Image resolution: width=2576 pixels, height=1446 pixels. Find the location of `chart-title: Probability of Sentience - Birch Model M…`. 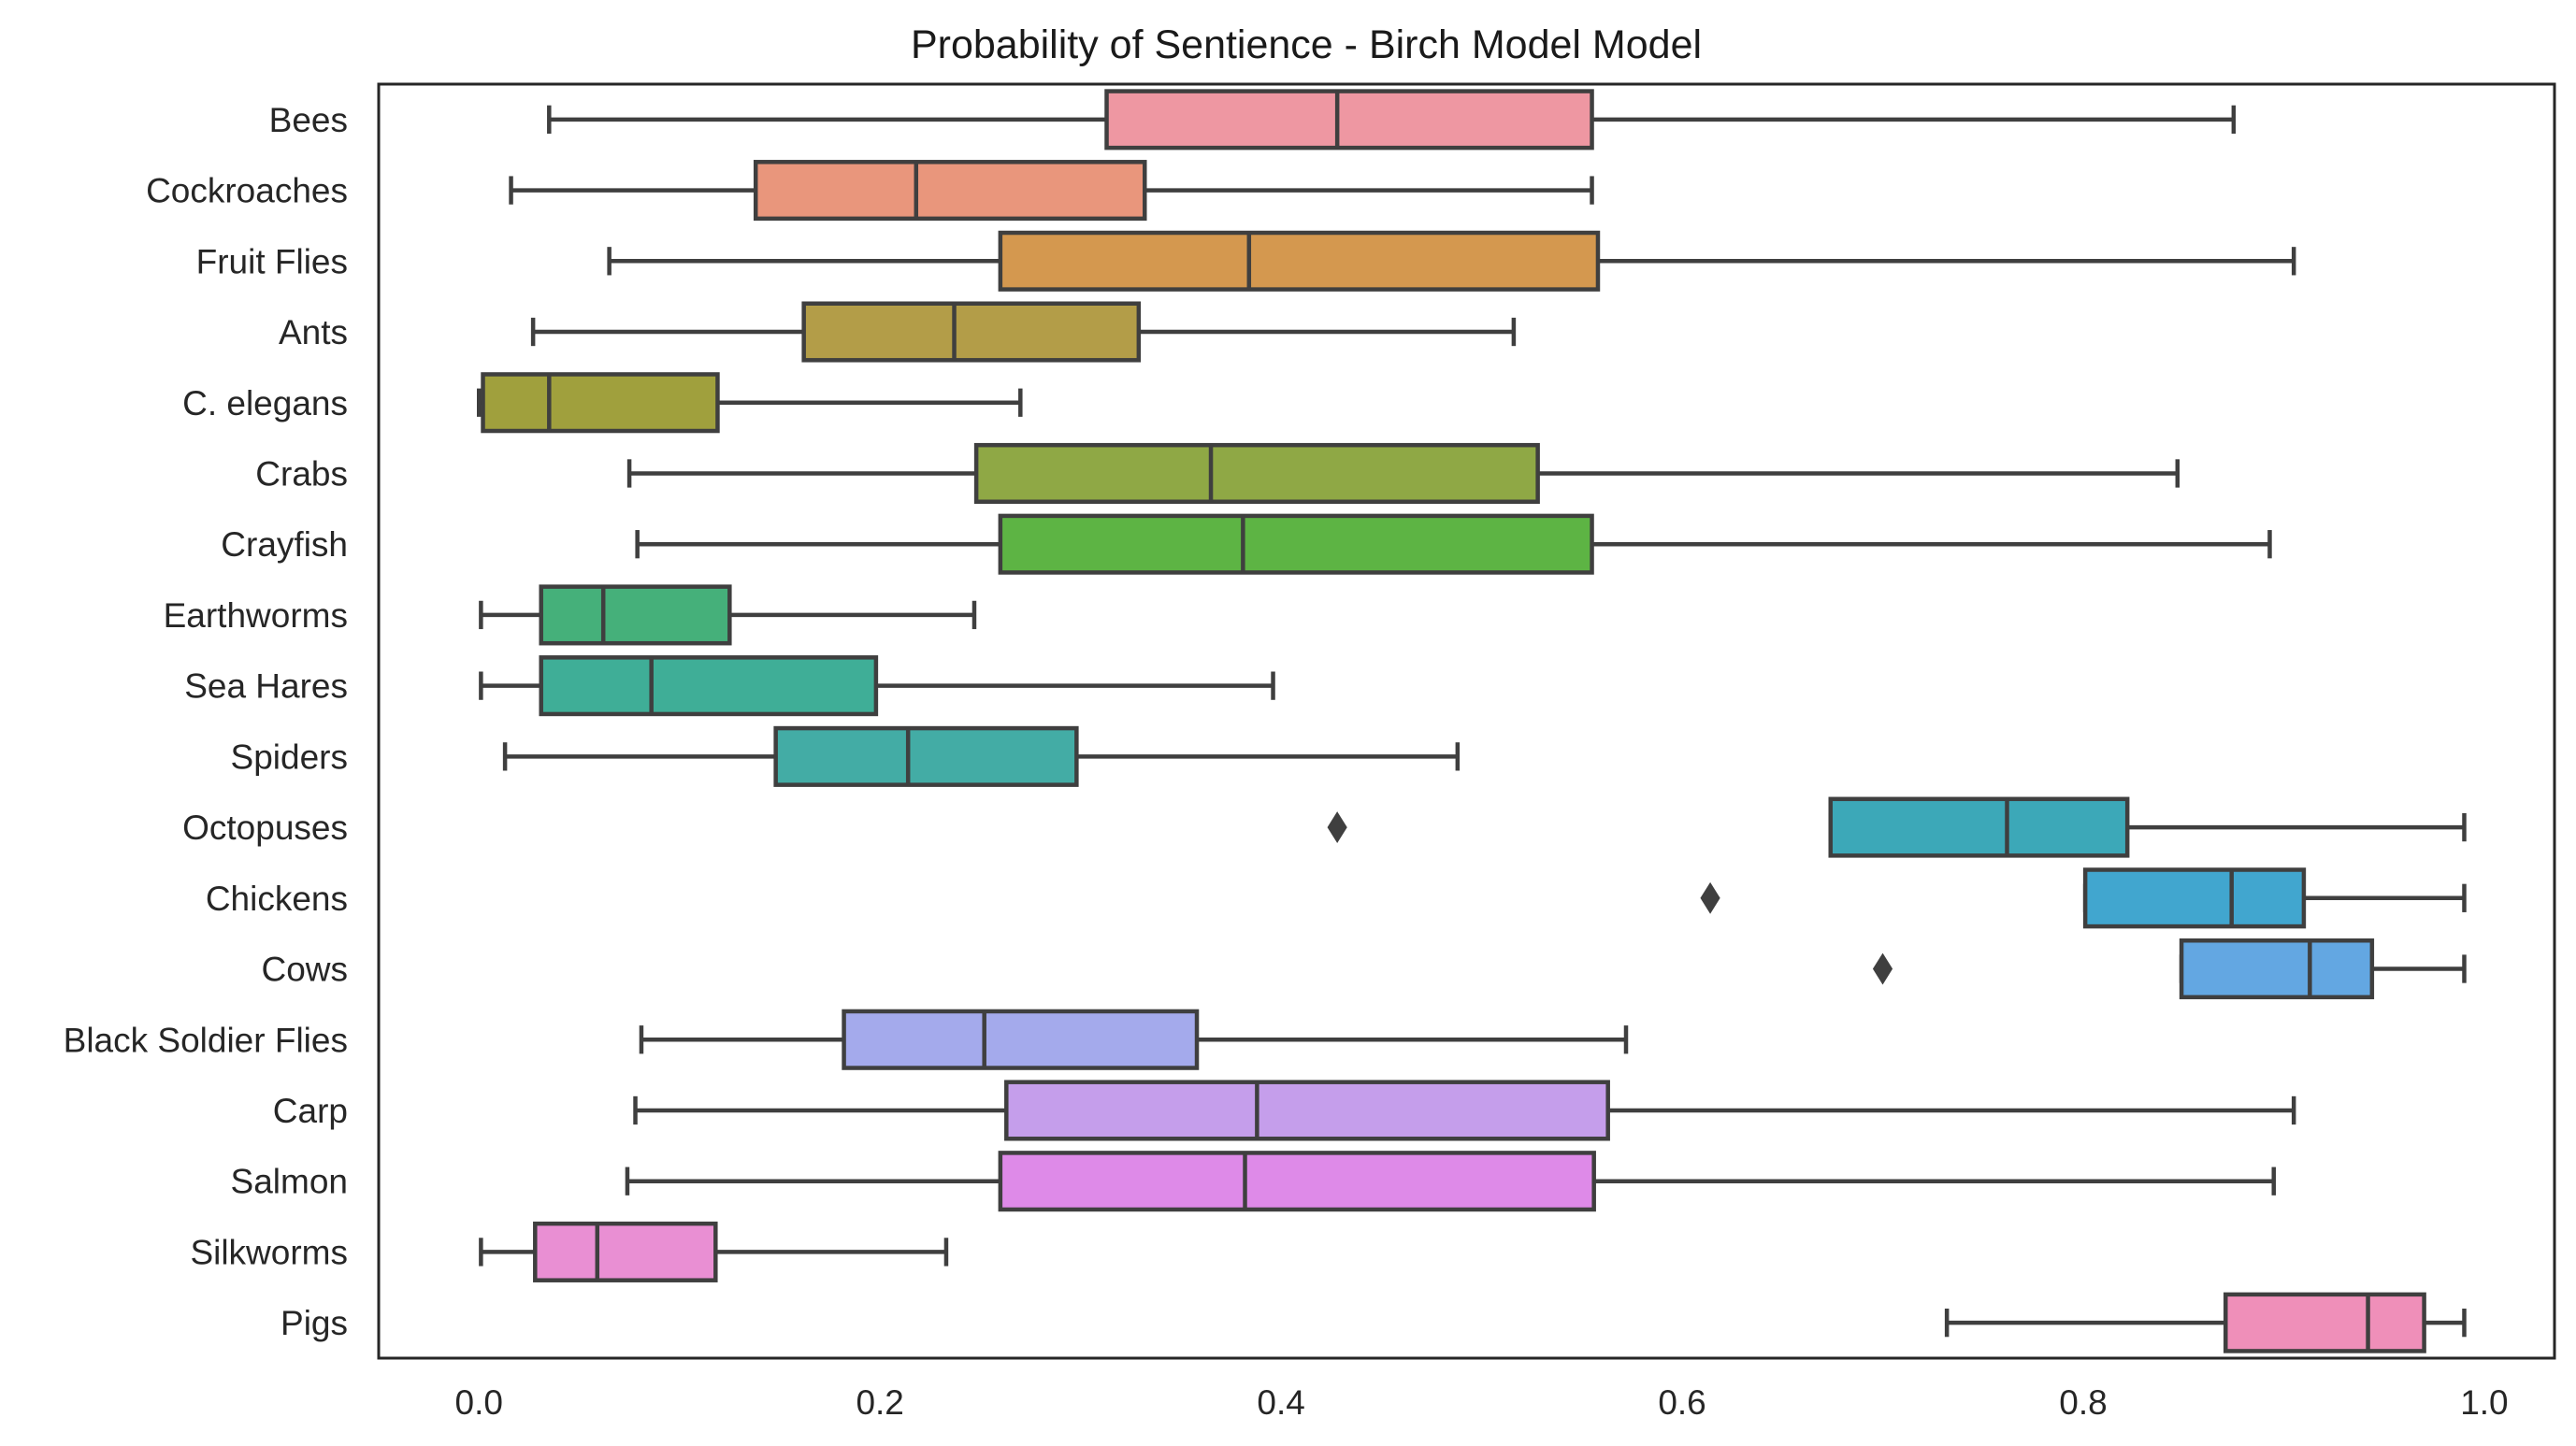

chart-title: Probability of Sentience - Birch Model M… is located at coordinates (1307, 44).